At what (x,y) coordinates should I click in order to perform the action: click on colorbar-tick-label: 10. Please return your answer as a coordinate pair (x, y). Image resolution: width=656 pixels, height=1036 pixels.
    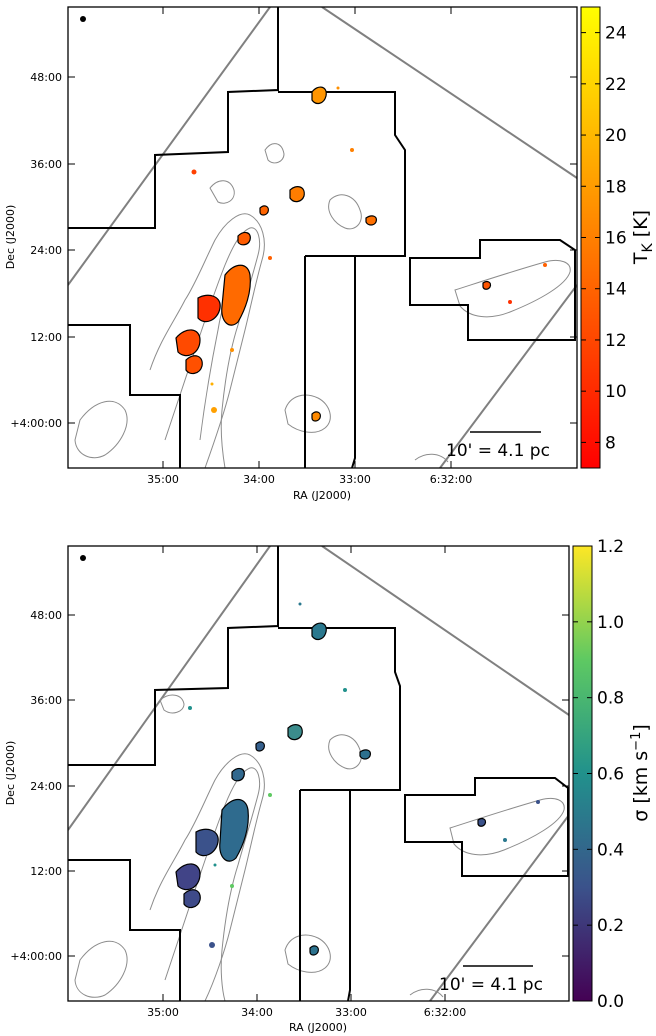
    Looking at the image, I should click on (616, 392).